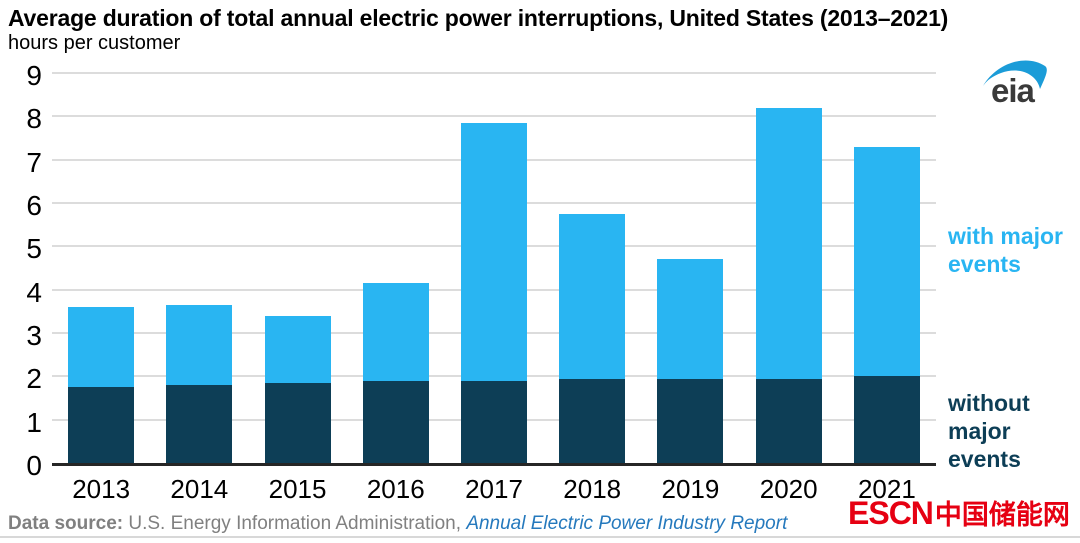 The width and height of the screenshot is (1080, 543). I want to click on eia-swoosh-icon, so click(1015, 74).